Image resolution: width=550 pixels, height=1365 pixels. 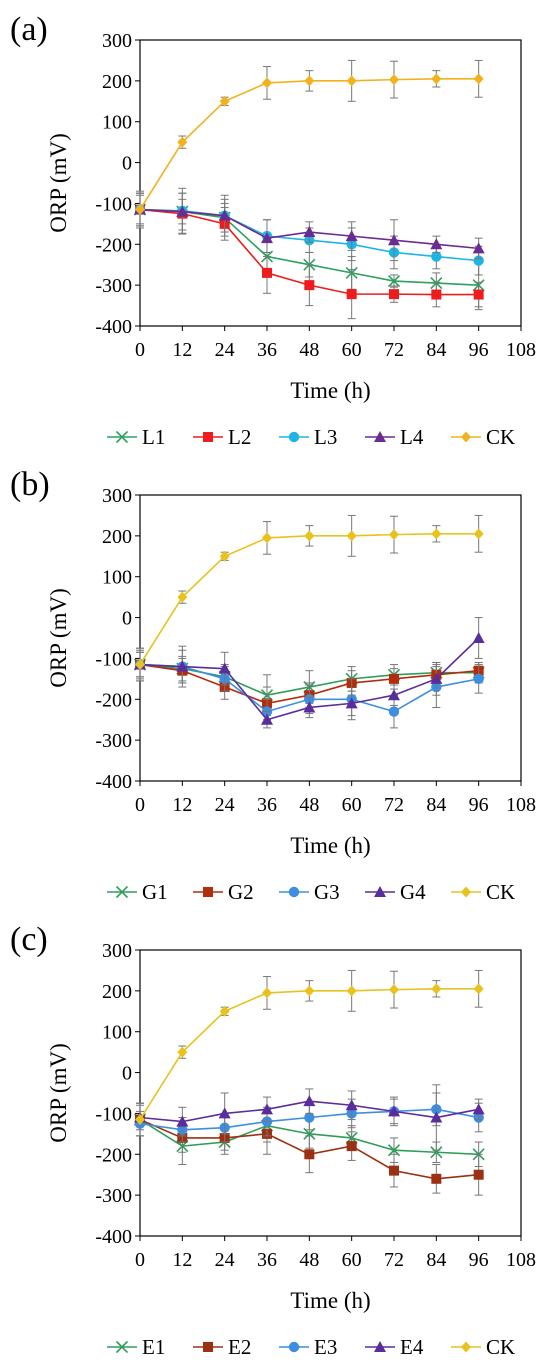 I want to click on legend-item-L4: L4, so click(x=394, y=437).